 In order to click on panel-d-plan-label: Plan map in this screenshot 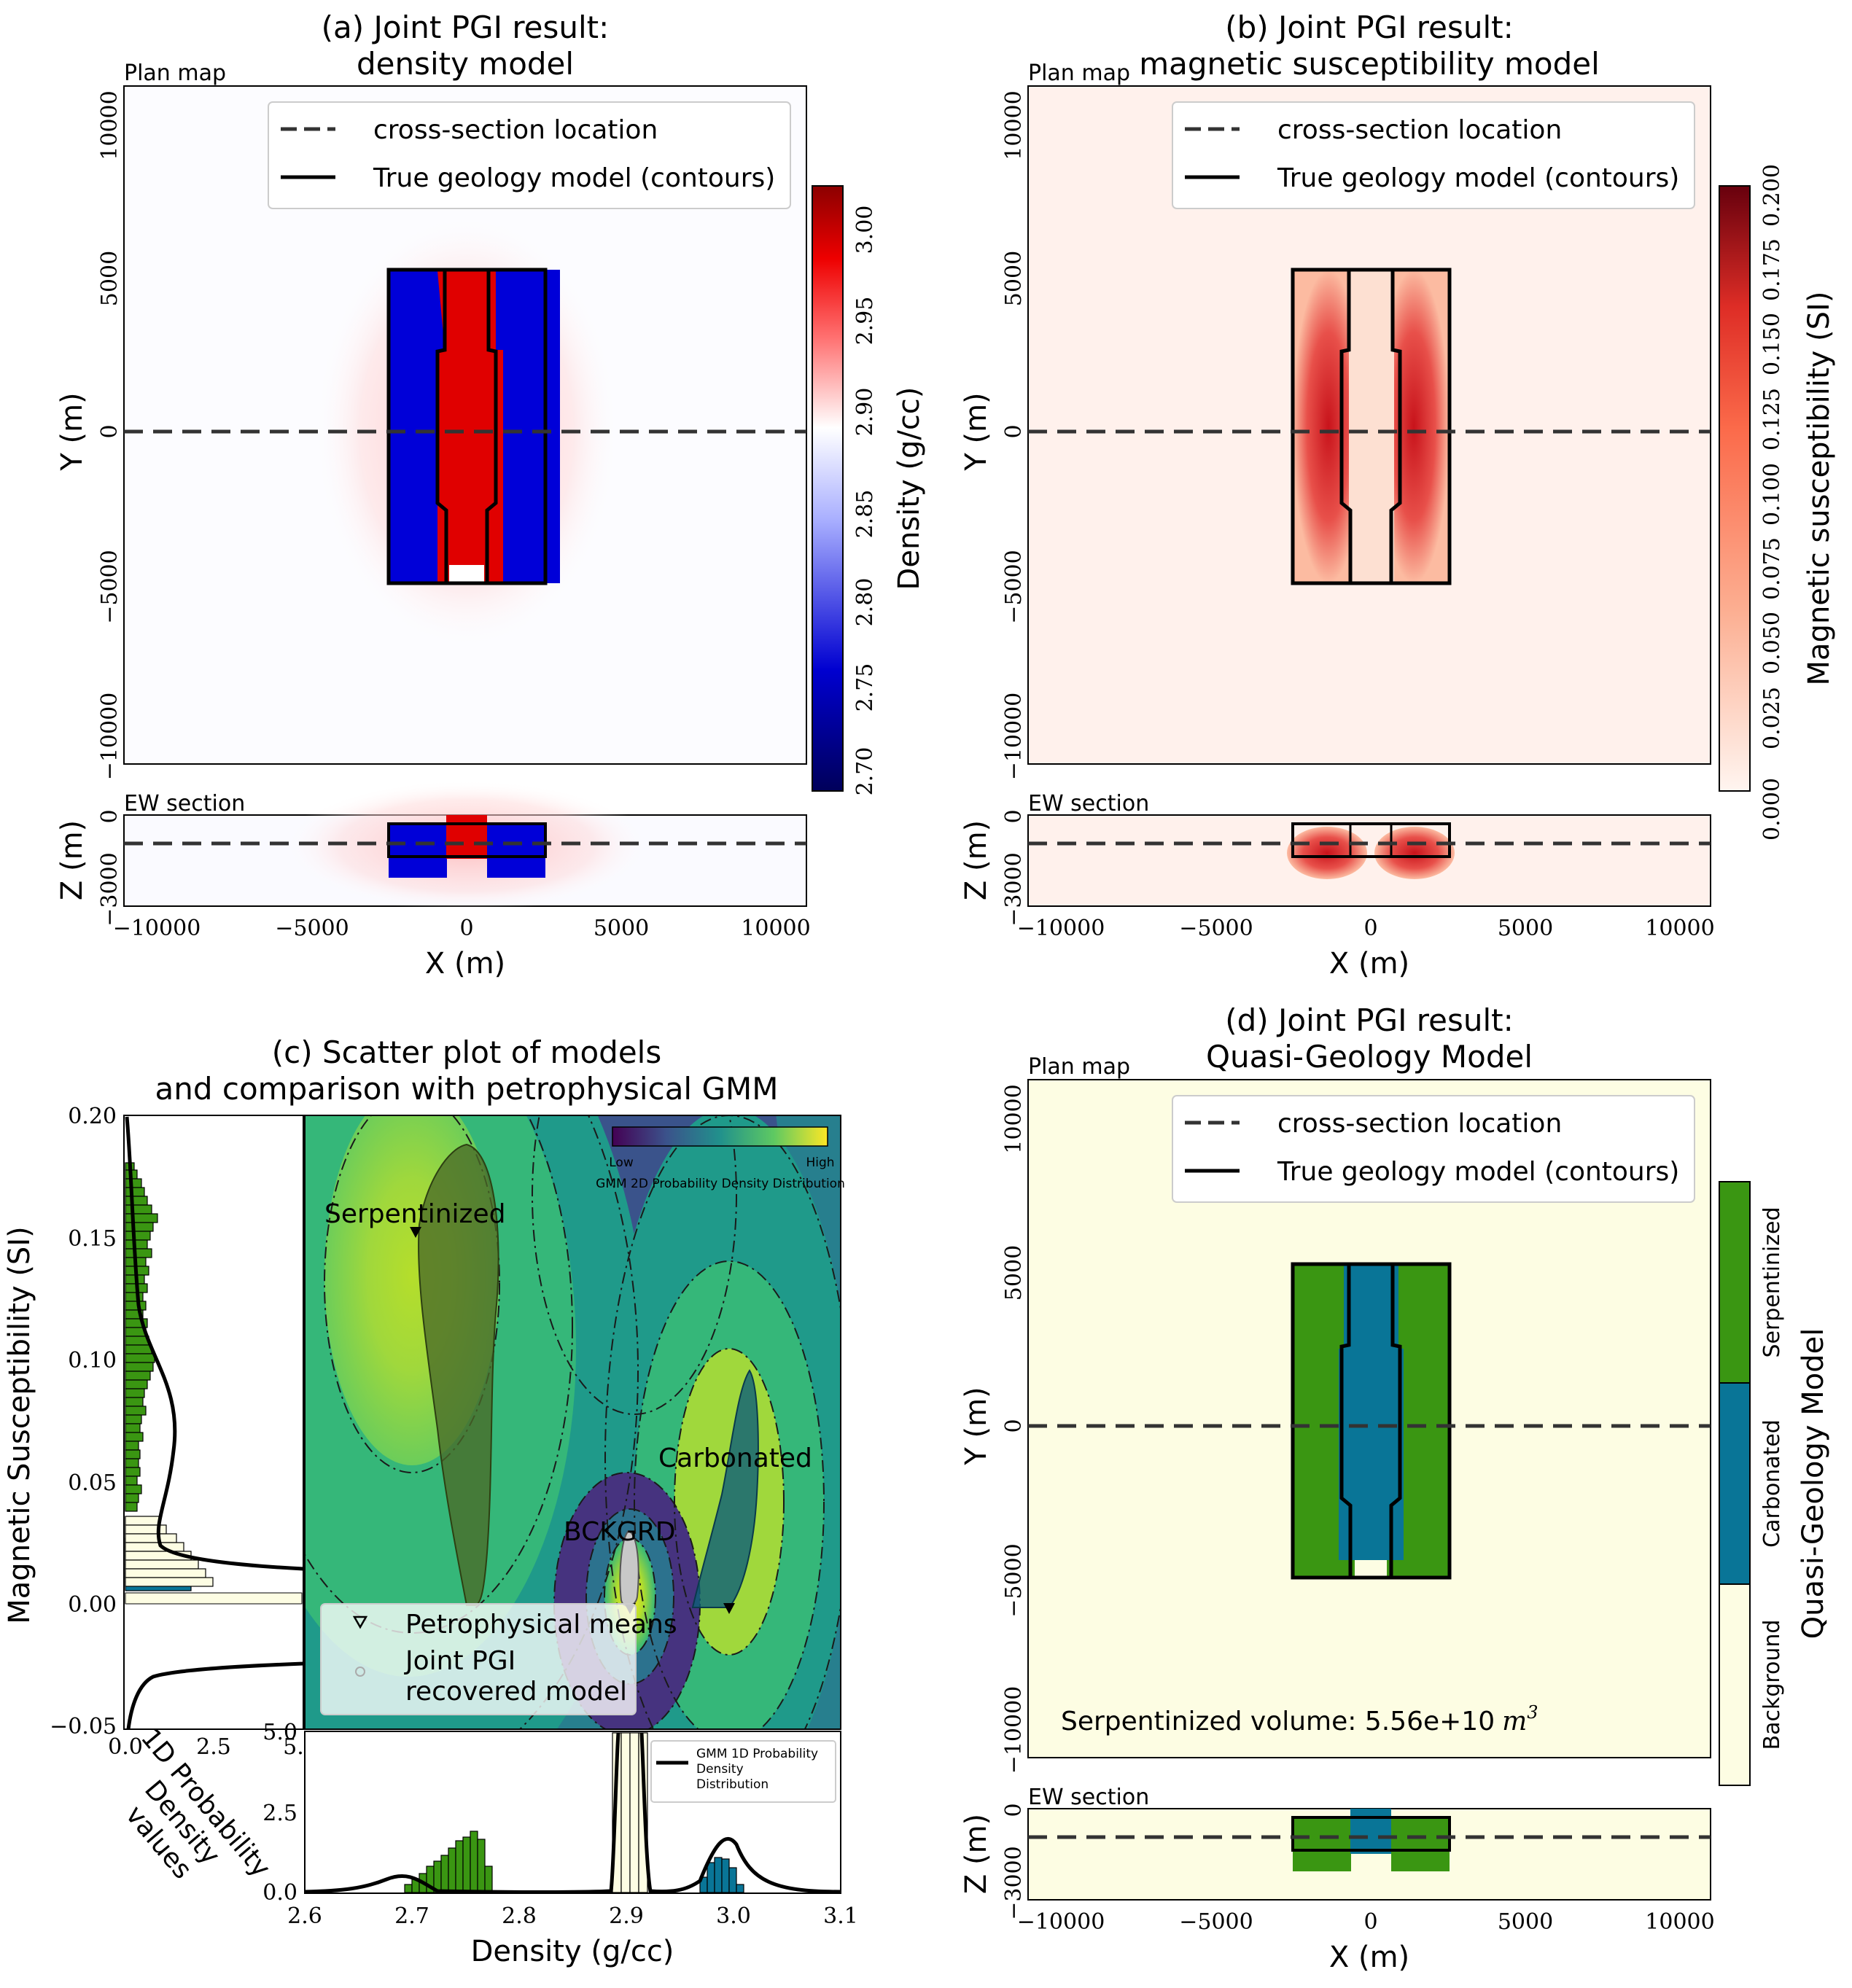, I will do `click(1079, 1067)`.